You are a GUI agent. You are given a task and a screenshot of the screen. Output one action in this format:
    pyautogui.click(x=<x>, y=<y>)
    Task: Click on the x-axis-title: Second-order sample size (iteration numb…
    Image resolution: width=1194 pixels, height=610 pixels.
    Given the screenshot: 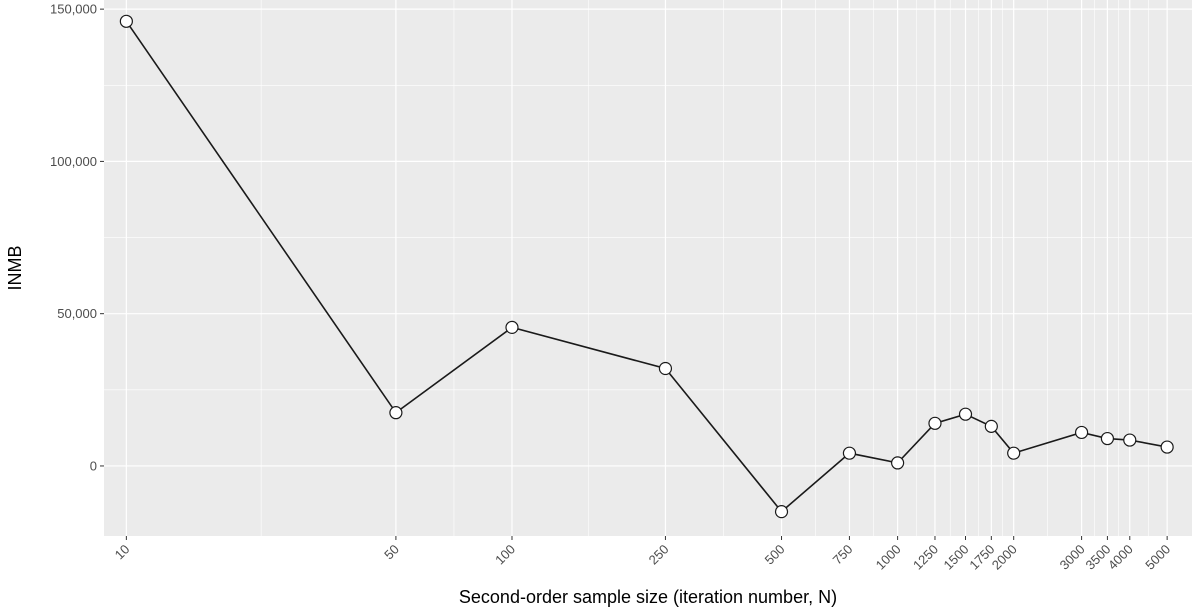 What is the action you would take?
    pyautogui.click(x=648, y=597)
    